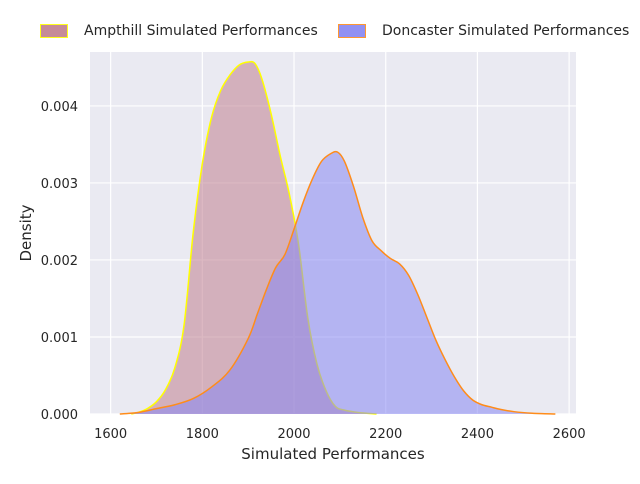 The image size is (640, 484). I want to click on y-tick-label: 0.002, so click(59, 261).